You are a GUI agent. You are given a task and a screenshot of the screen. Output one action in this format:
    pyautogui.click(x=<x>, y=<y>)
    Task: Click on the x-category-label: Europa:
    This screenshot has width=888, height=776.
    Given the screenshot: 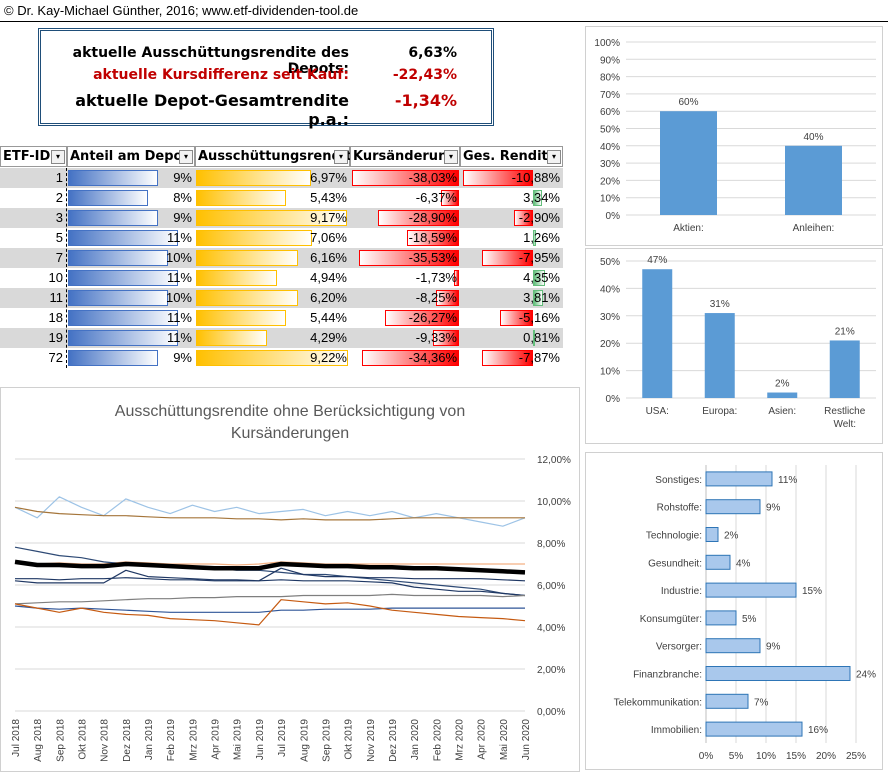 What is the action you would take?
    pyautogui.click(x=719, y=411)
    